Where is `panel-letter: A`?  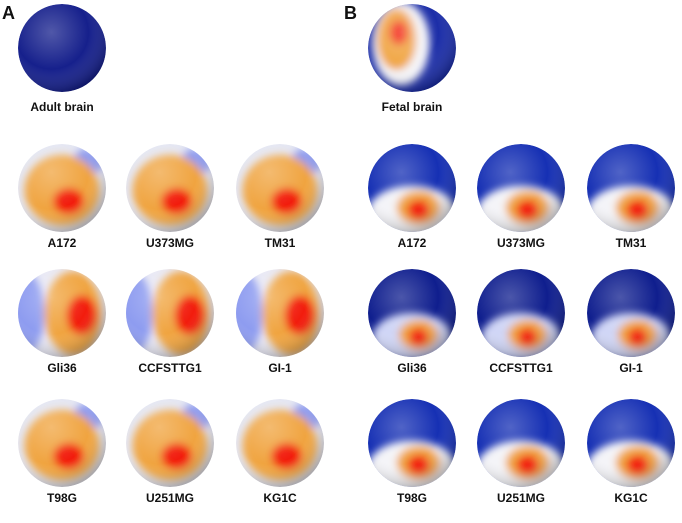
panel-letter: A is located at coordinates (8, 13).